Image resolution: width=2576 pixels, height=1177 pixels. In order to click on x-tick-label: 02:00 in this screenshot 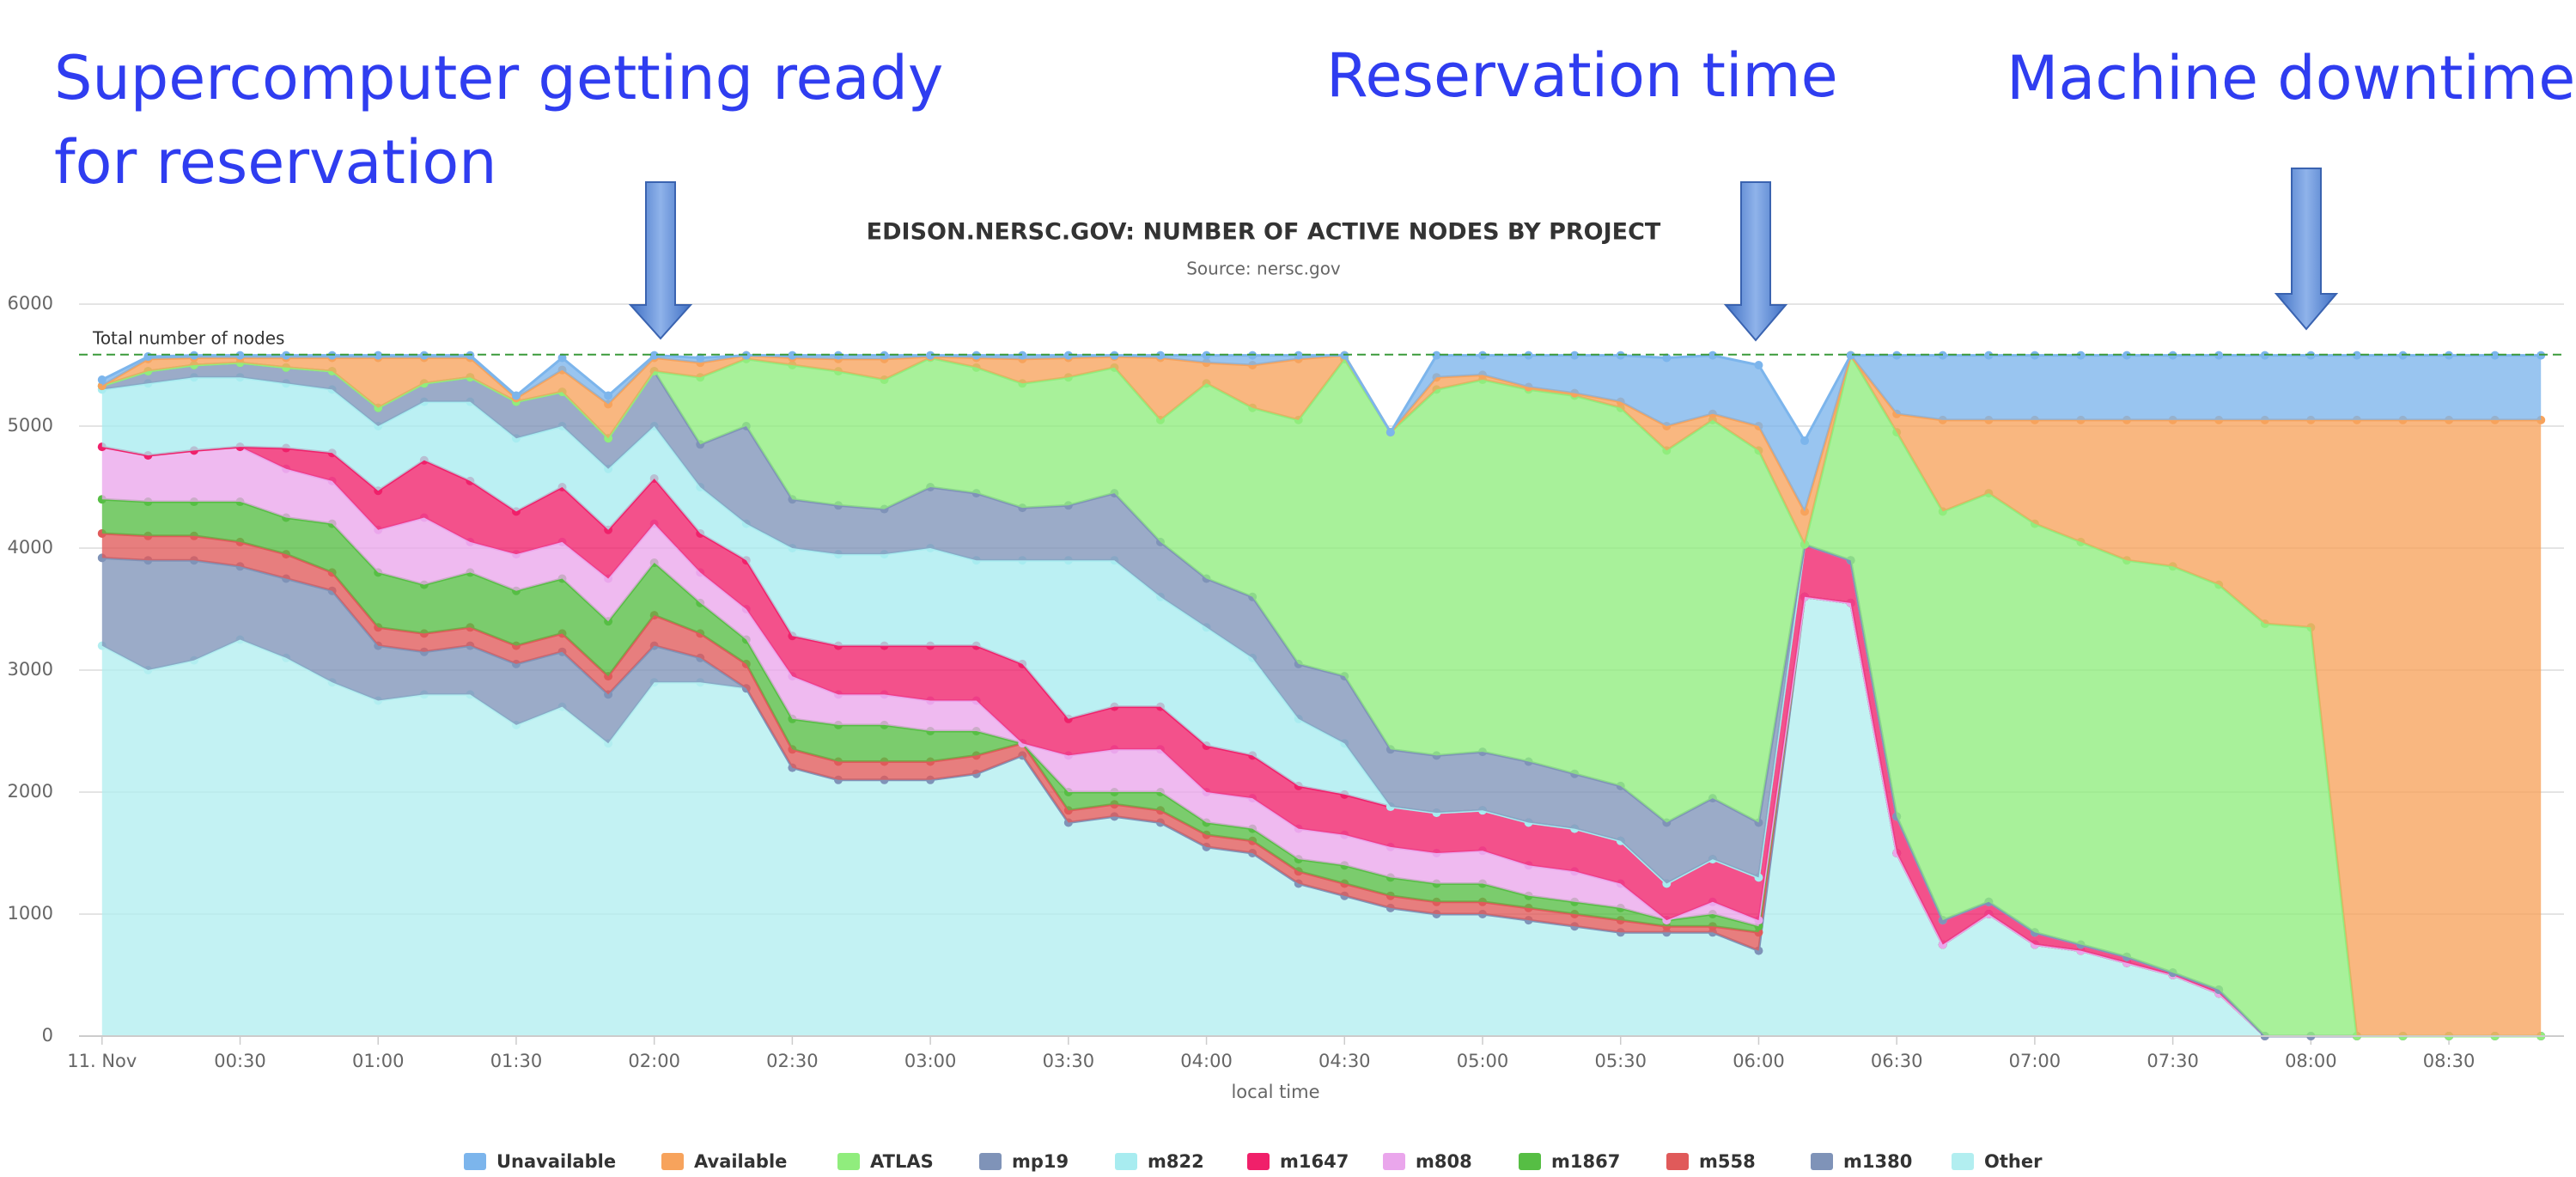, I will do `click(654, 1061)`.